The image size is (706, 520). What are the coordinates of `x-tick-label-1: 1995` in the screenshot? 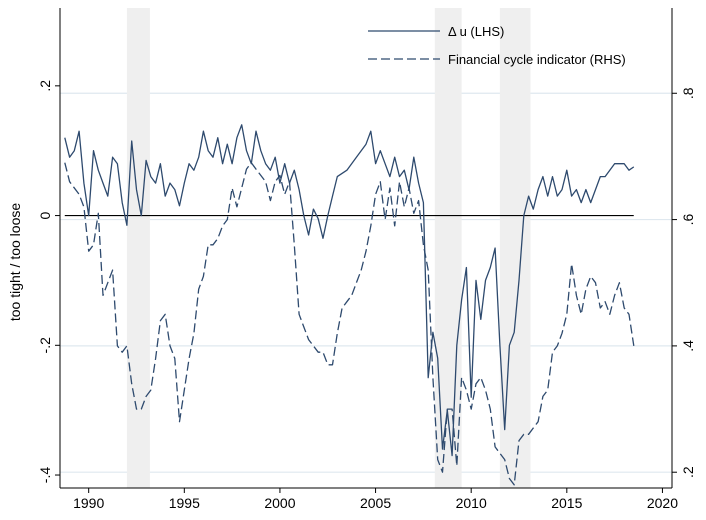 It's located at (184, 503).